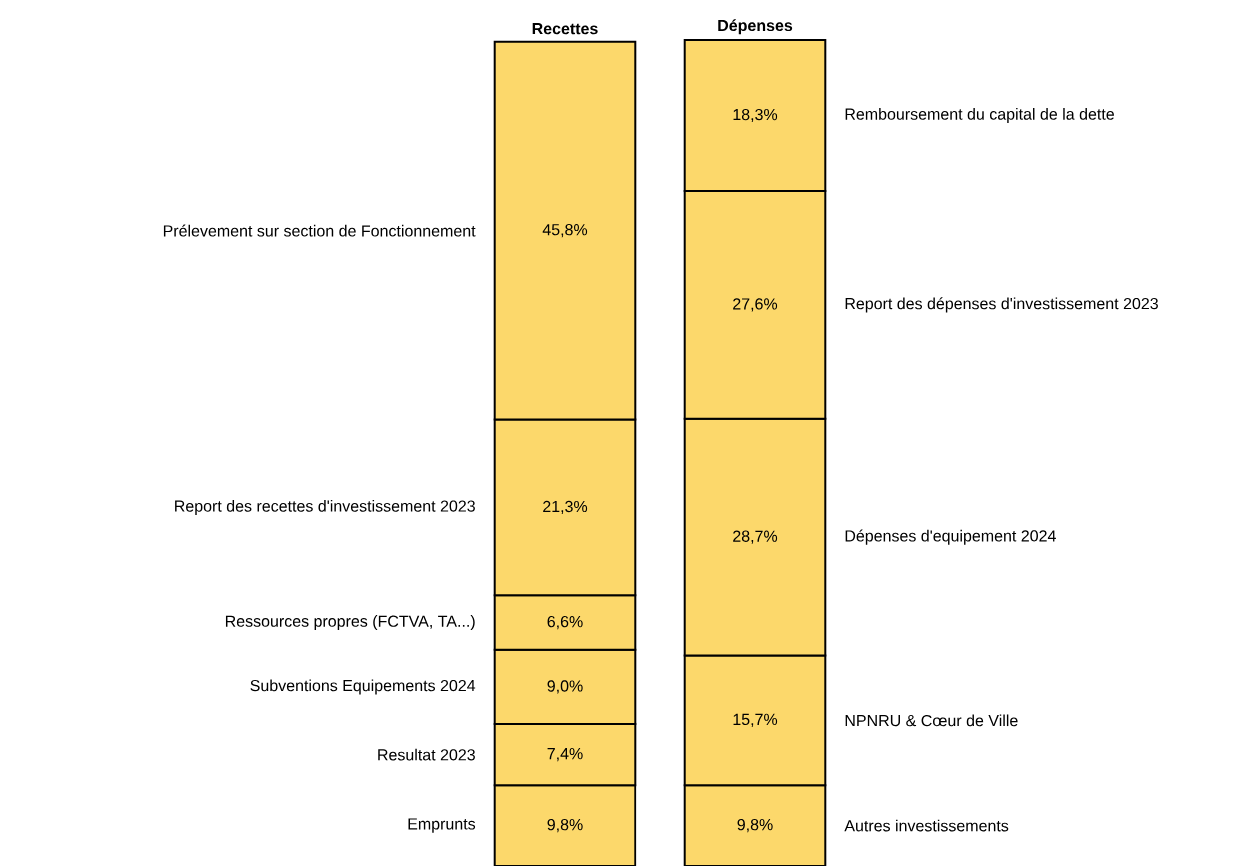 This screenshot has height=866, width=1240. I want to click on series-label: Emprunts, so click(442, 825).